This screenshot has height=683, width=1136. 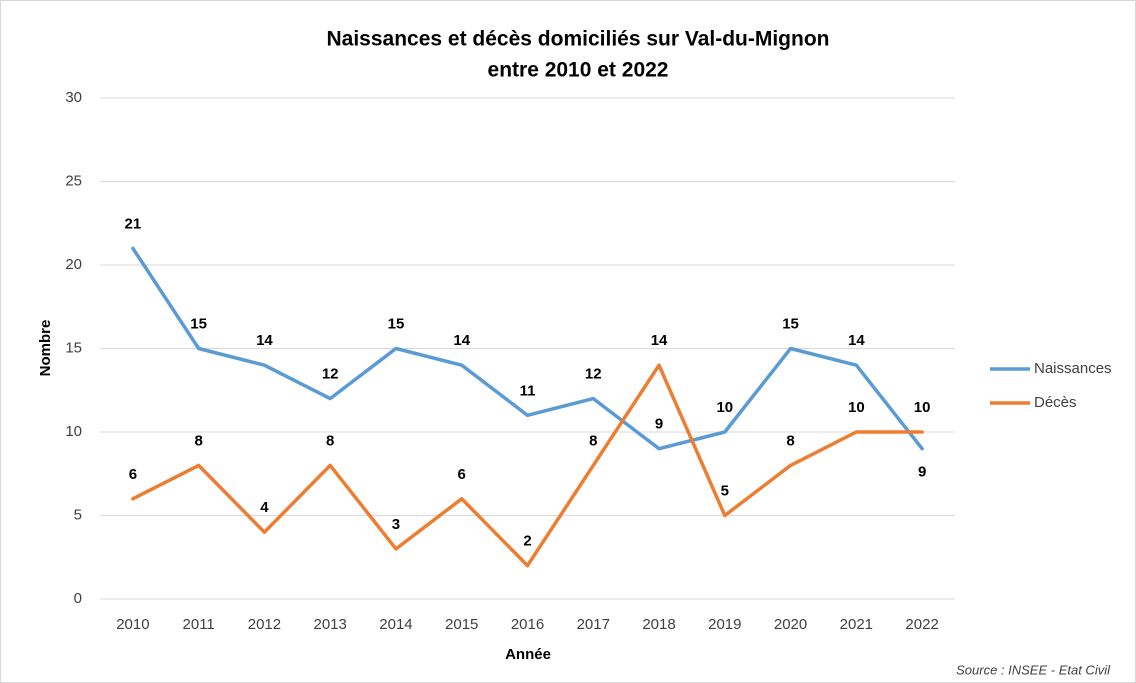 What do you see at coordinates (856, 624) in the screenshot?
I see `x-tick-label: 2021` at bounding box center [856, 624].